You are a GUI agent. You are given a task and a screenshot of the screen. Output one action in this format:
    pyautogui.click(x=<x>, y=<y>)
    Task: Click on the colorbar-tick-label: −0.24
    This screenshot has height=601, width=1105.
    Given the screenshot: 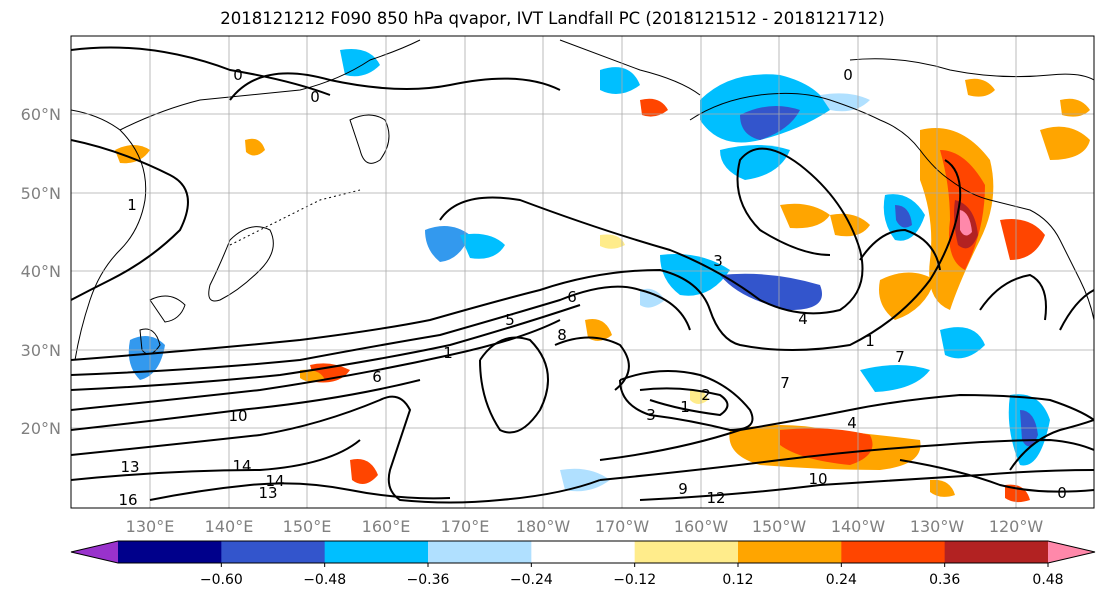 What is the action you would take?
    pyautogui.click(x=531, y=580)
    